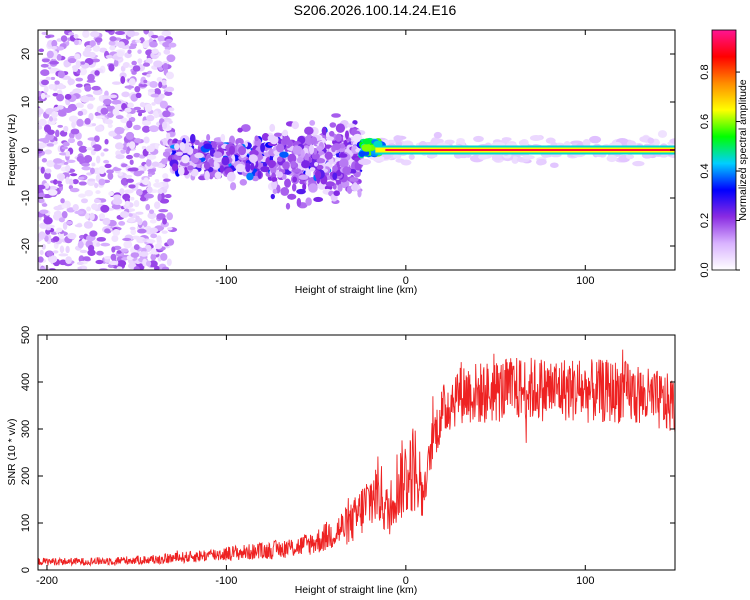  I want to click on spectrogram-x-tick-label: 0, so click(406, 281).